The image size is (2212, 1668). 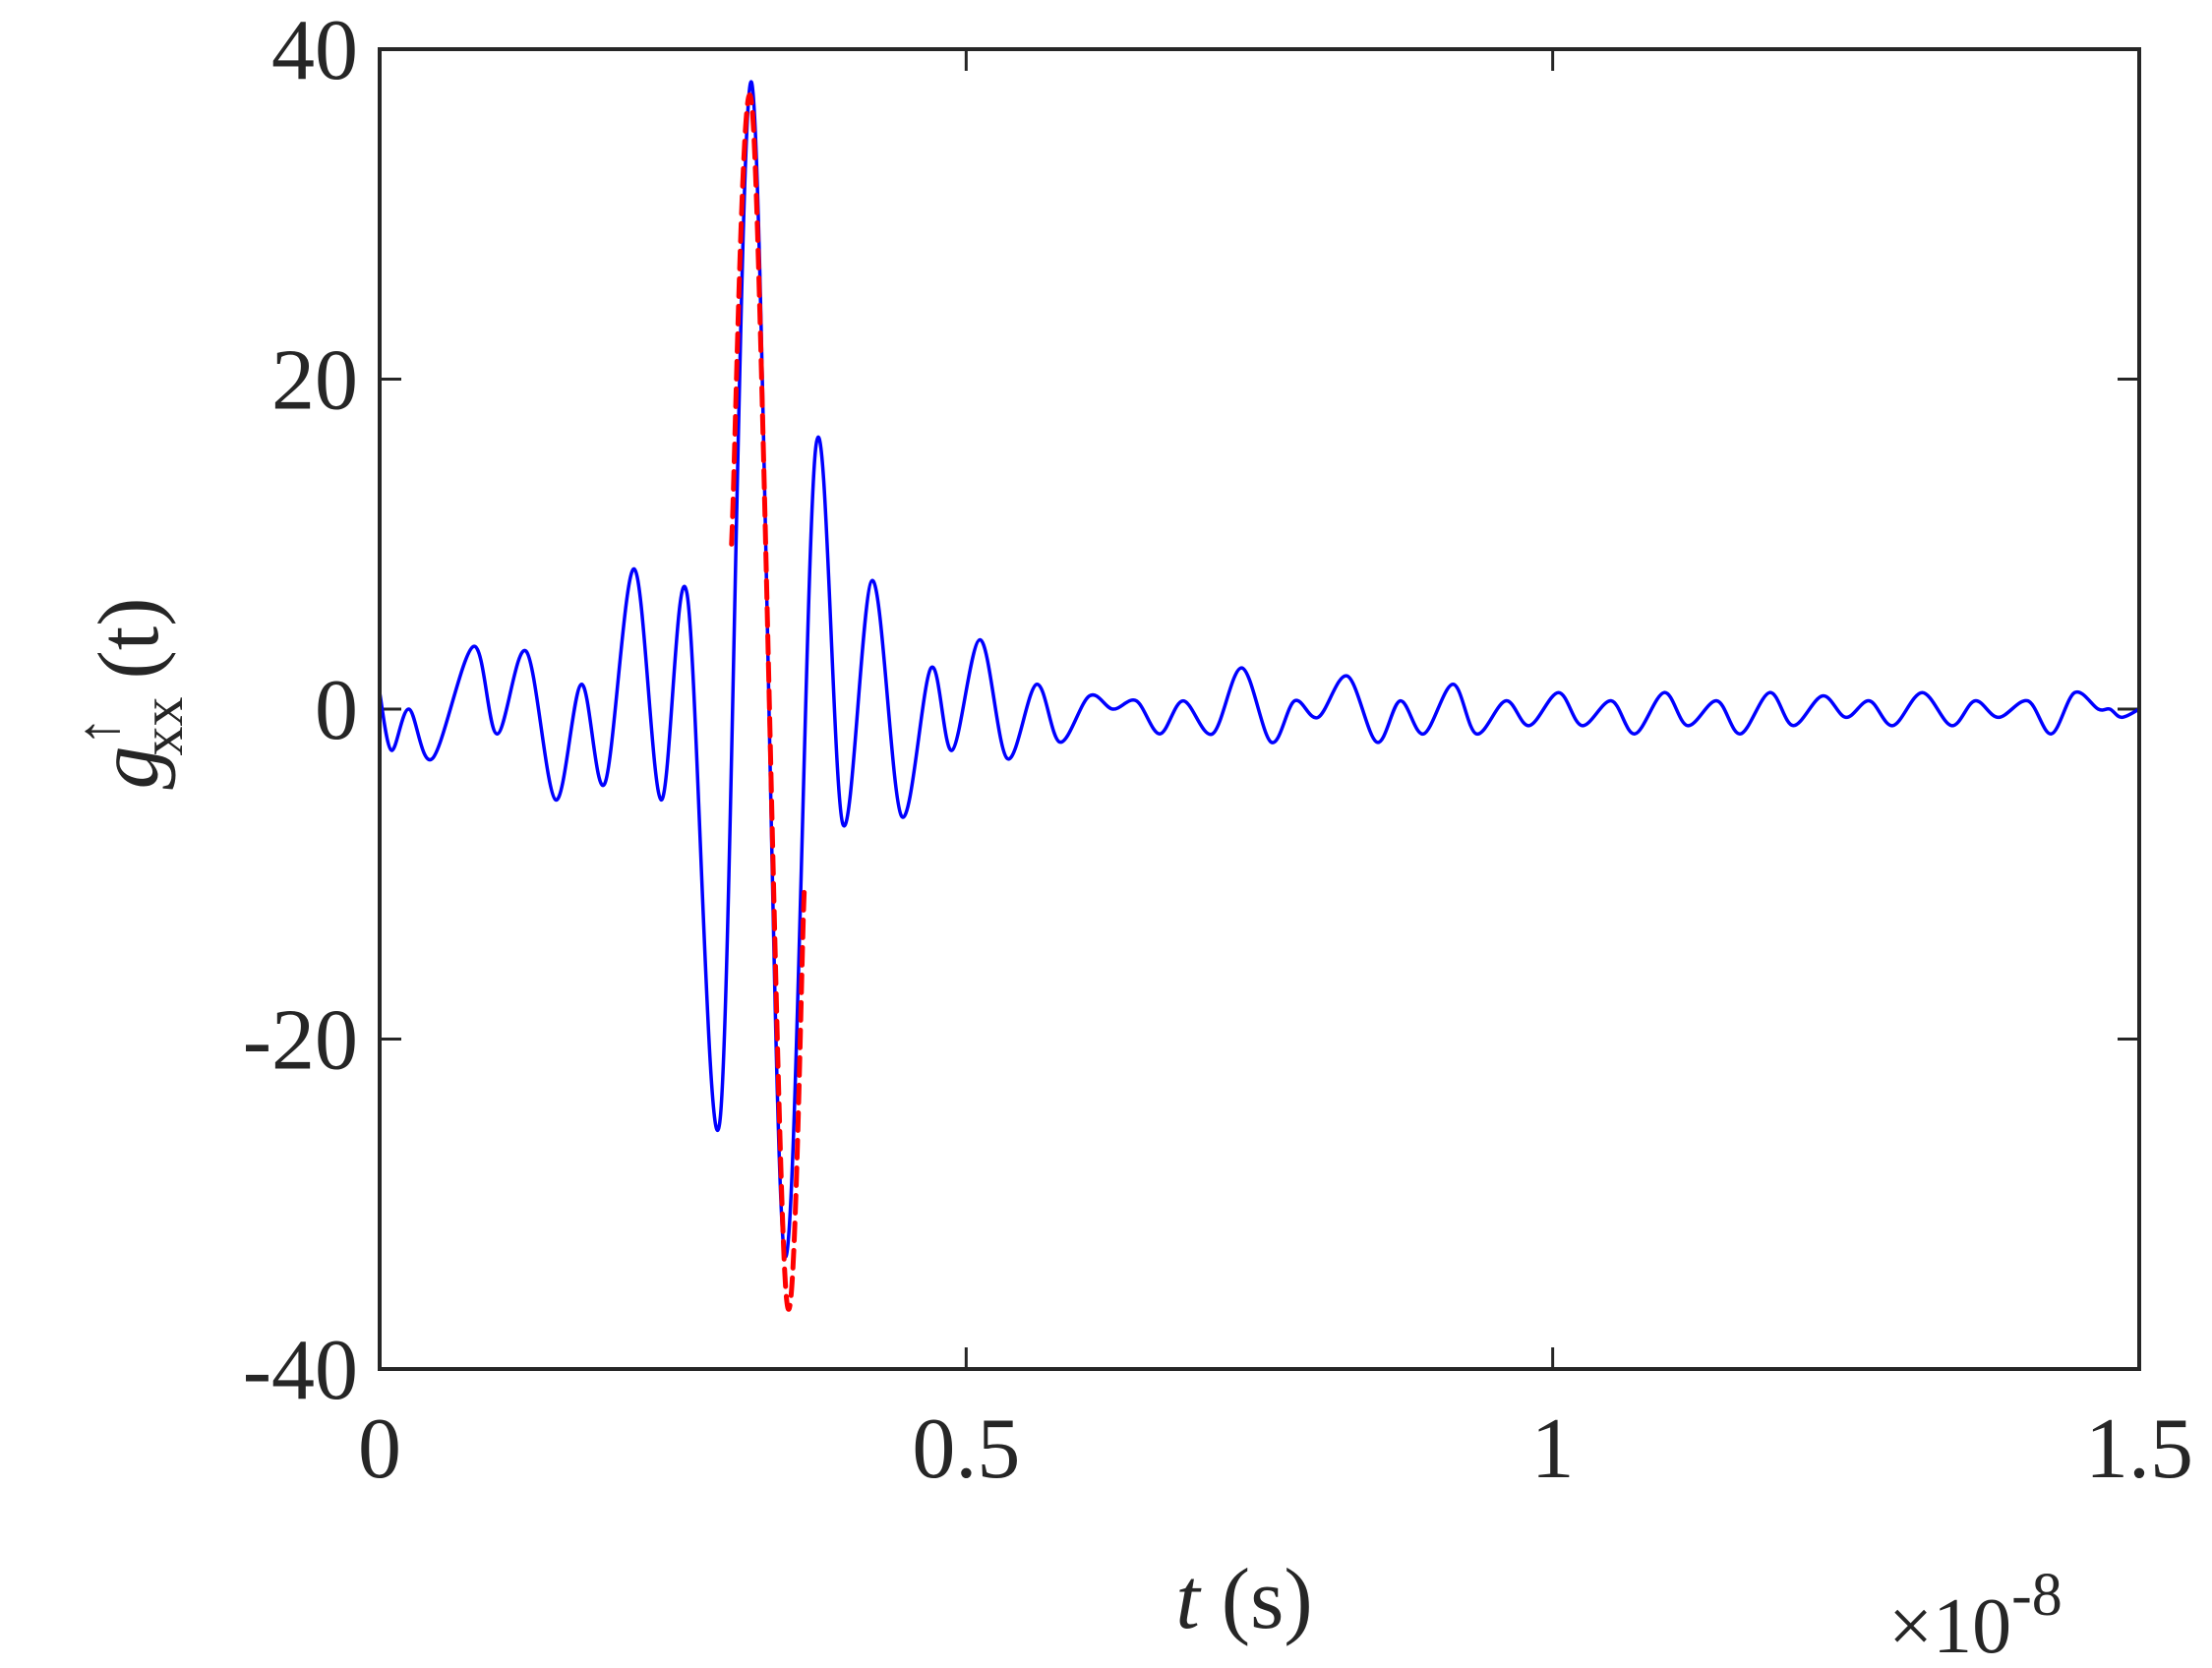 I want to click on x-axis-title-unit: (s), so click(x=1256, y=1599).